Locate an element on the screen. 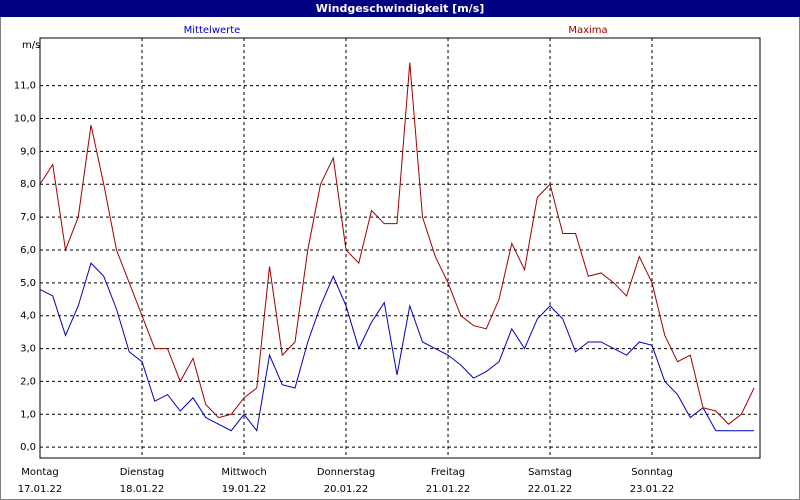 This screenshot has width=800, height=500. legend-label: Mittelwerte is located at coordinates (212, 30).